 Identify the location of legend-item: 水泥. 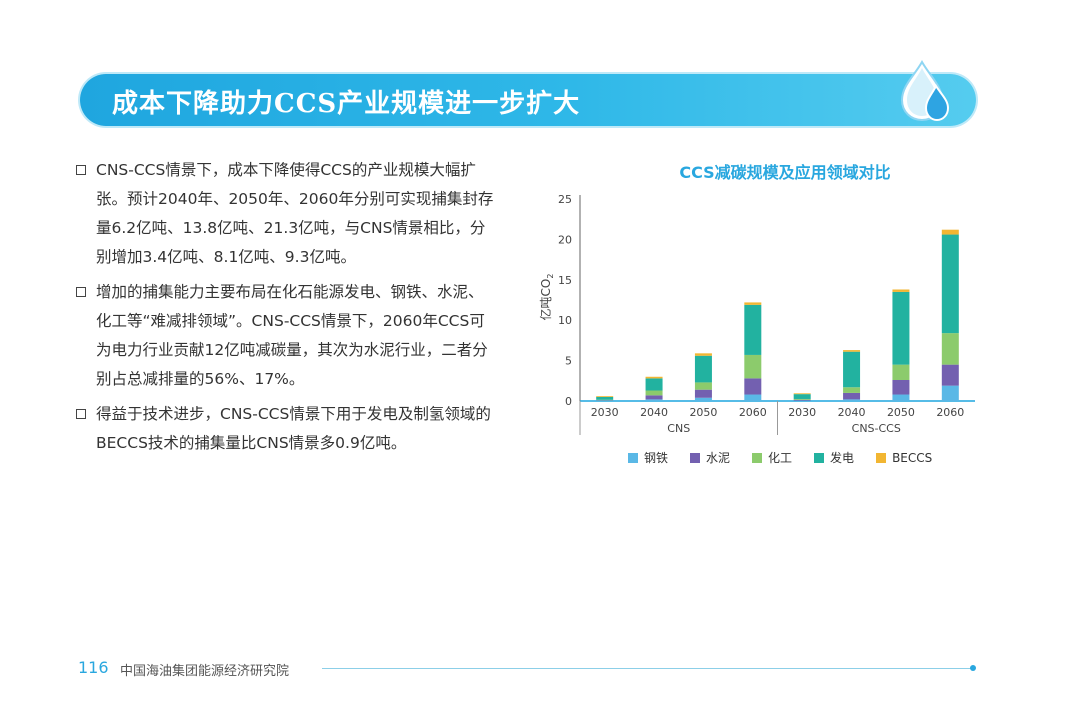
(710, 457).